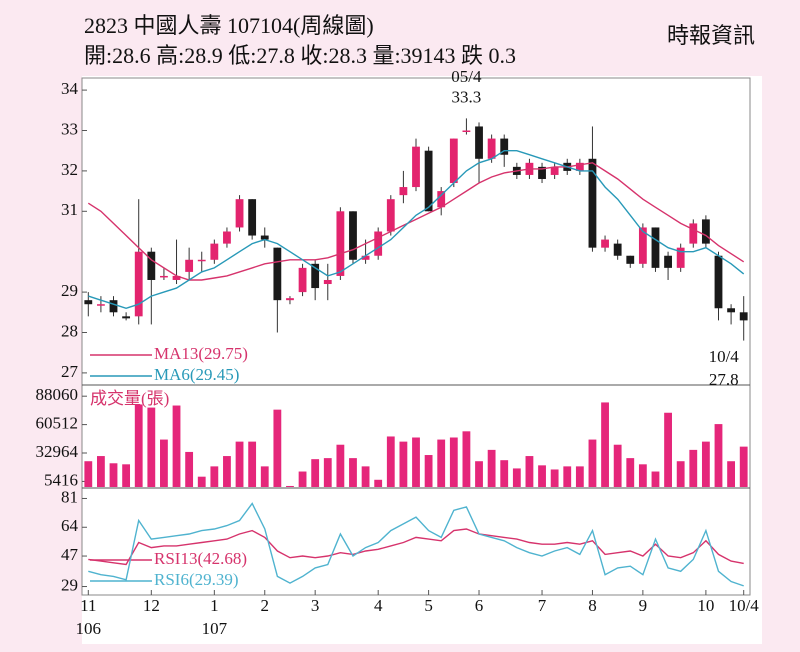 The image size is (800, 652). Describe the element at coordinates (196, 374) in the screenshot. I see `legend-label: MA6(29.45)` at that location.